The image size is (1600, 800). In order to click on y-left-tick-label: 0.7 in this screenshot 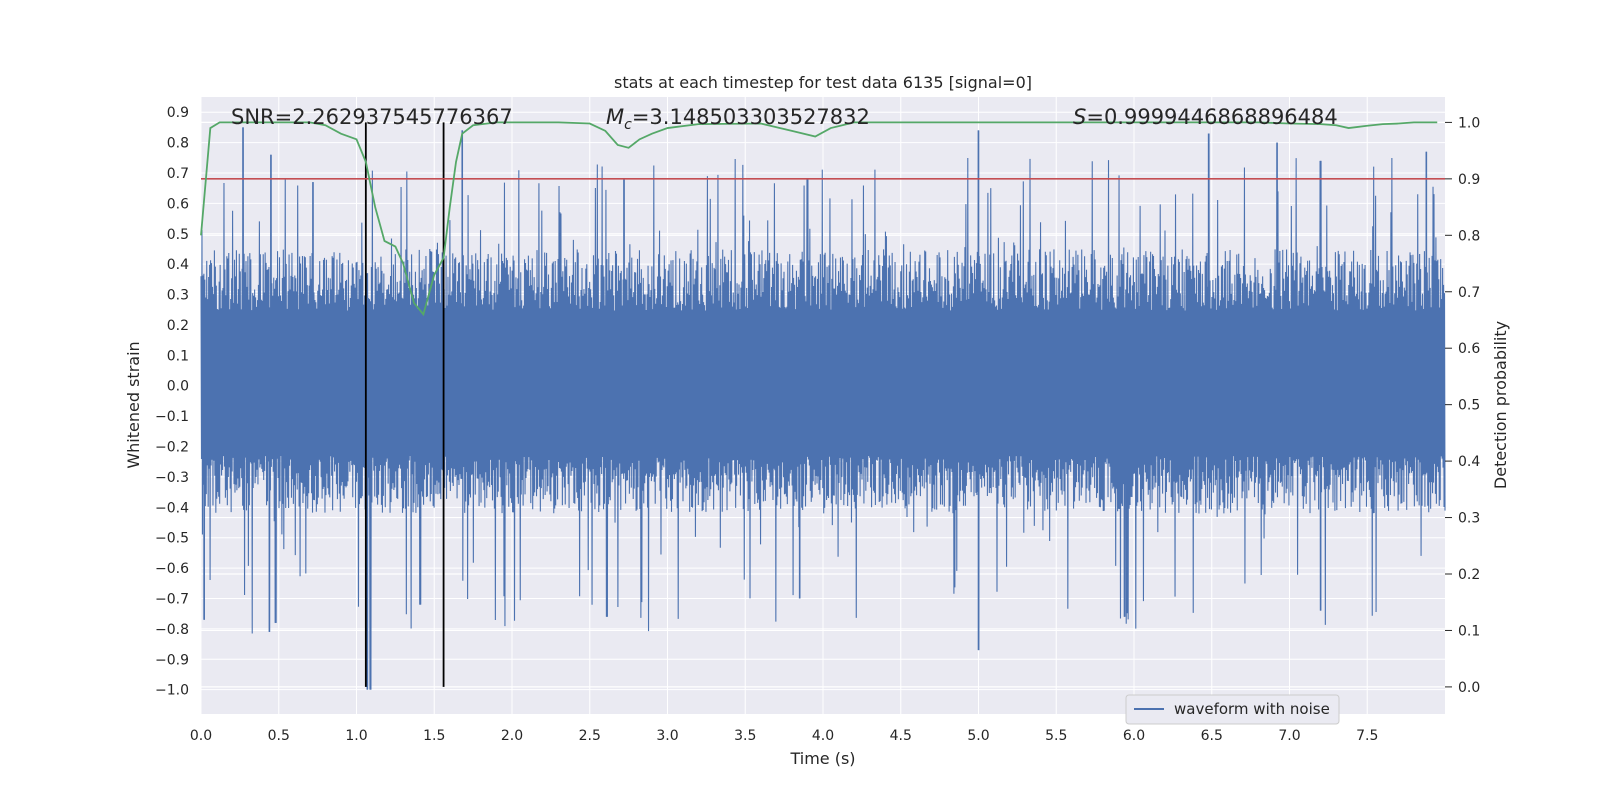, I will do `click(178, 174)`.